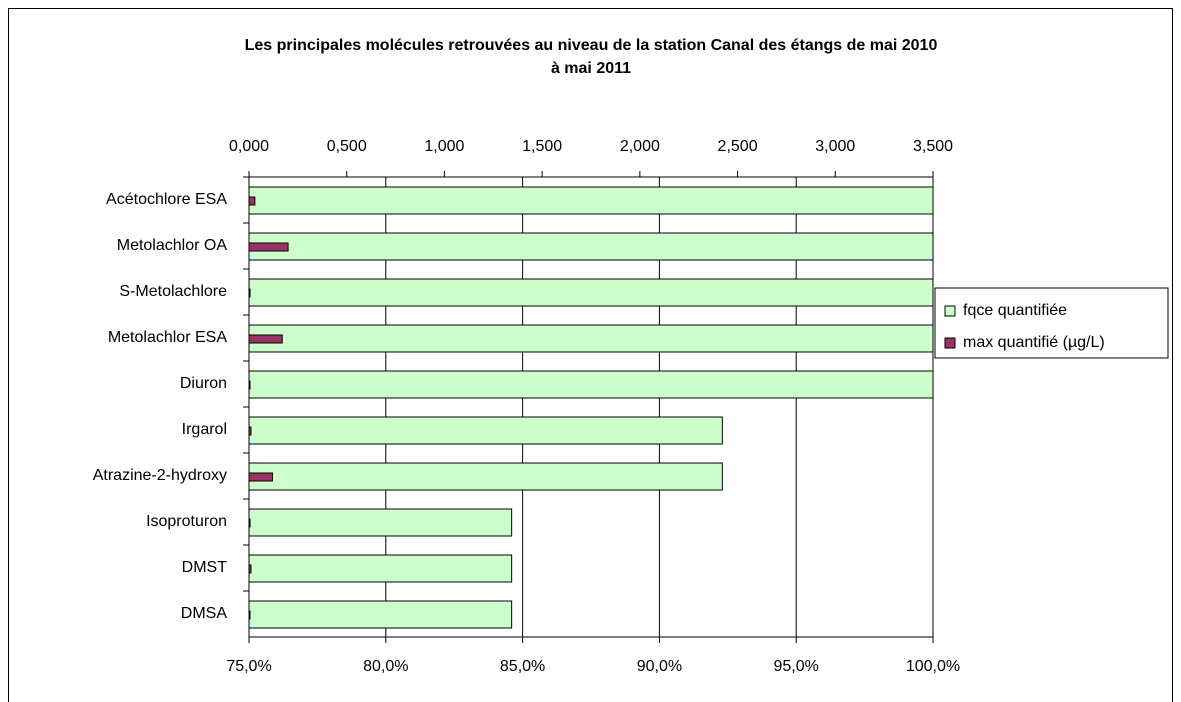  What do you see at coordinates (173, 291) in the screenshot?
I see `y-tick-label: S-Metolachlore` at bounding box center [173, 291].